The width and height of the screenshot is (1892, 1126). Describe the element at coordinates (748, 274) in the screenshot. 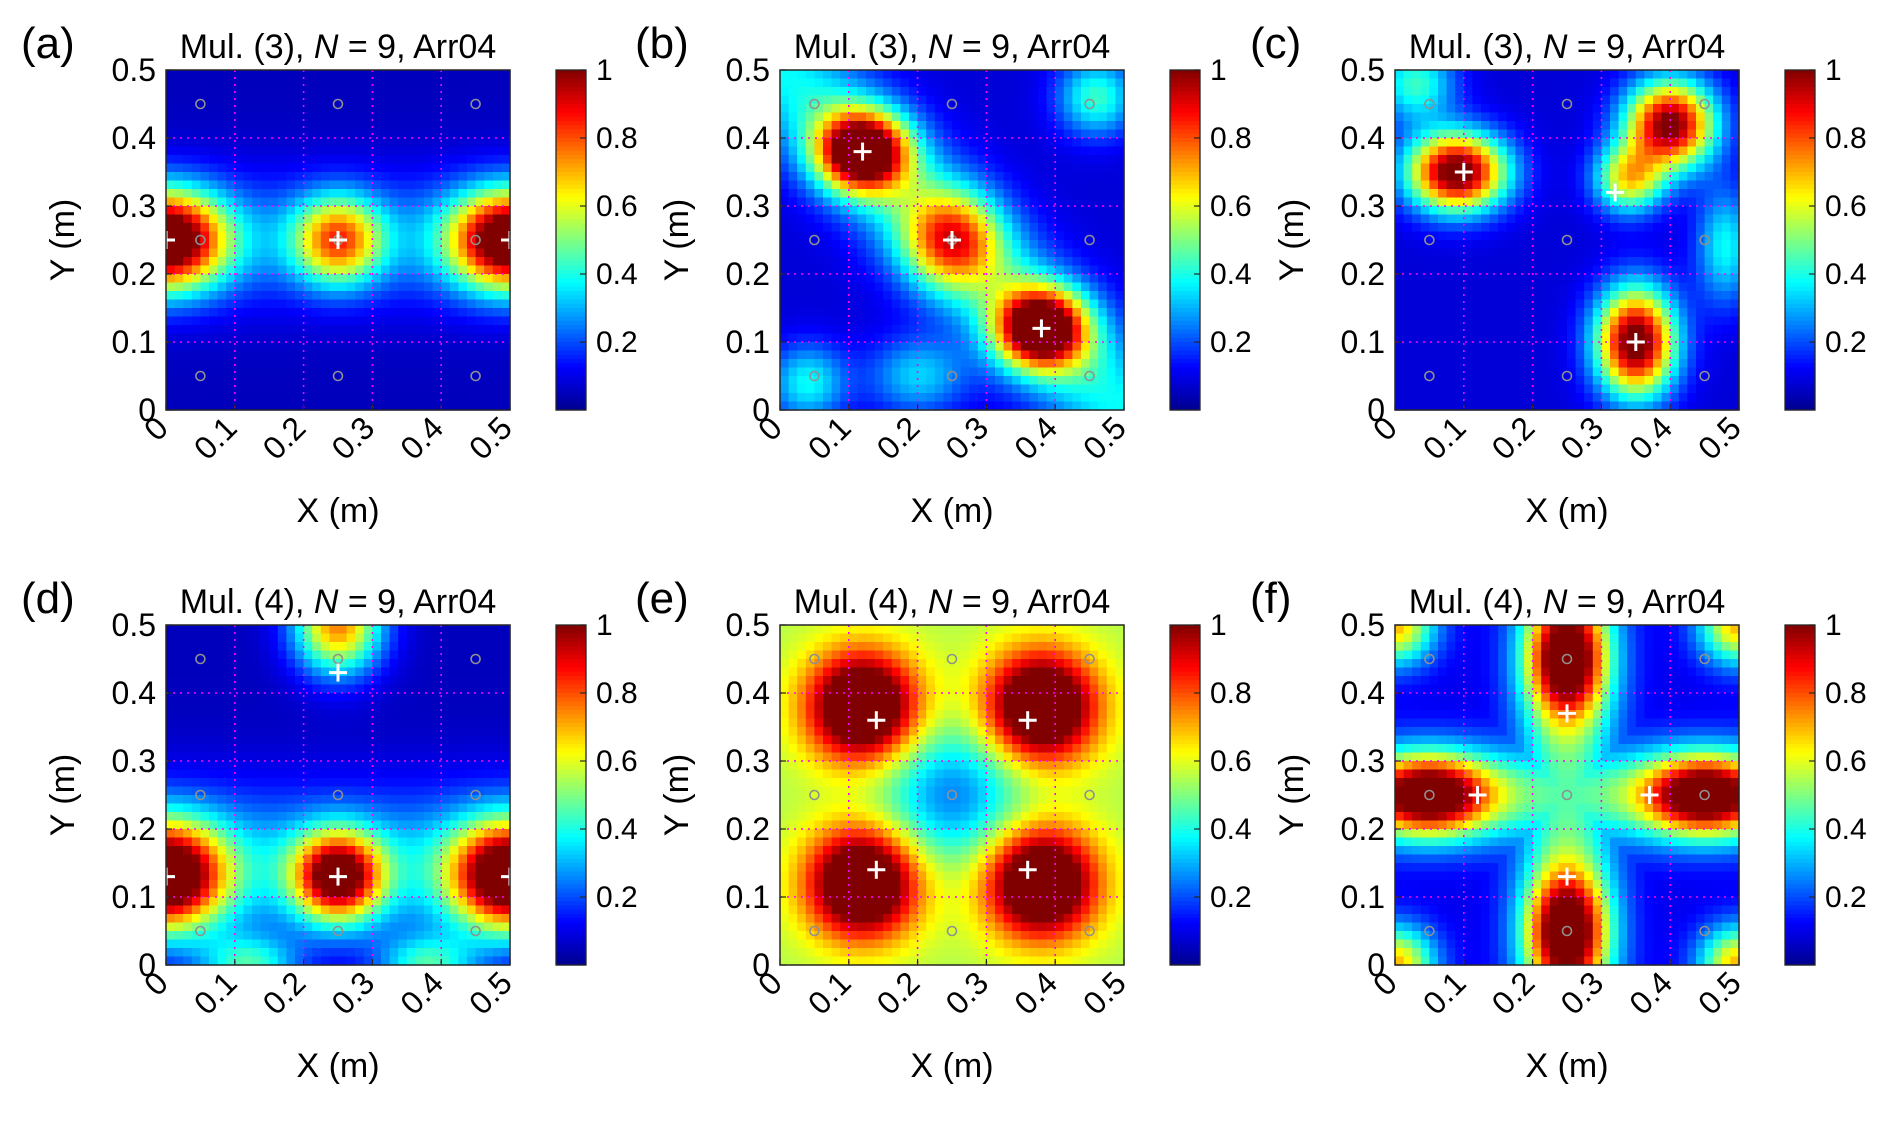

I see `y-tick-label: 0.2` at that location.